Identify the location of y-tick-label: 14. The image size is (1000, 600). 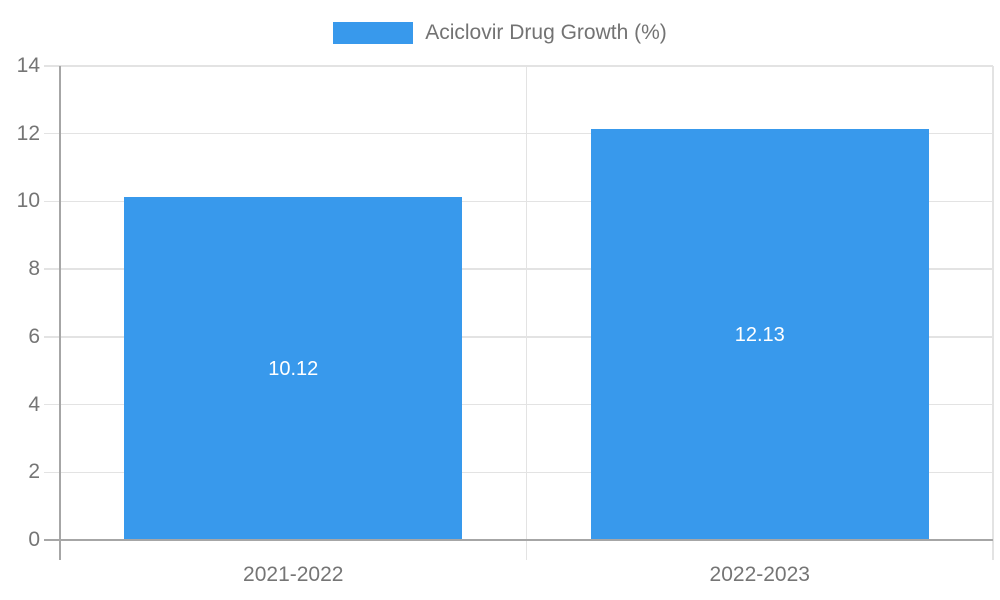
(28, 65).